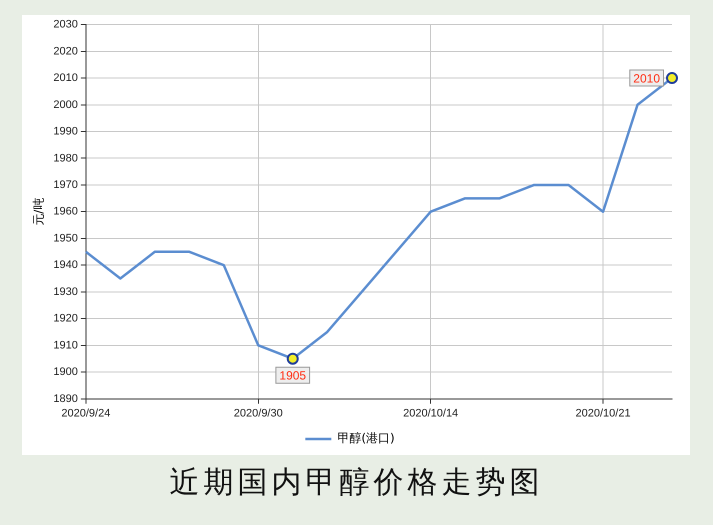 The height and width of the screenshot is (525, 713). What do you see at coordinates (65, 265) in the screenshot?
I see `y-tick-label: 1940` at bounding box center [65, 265].